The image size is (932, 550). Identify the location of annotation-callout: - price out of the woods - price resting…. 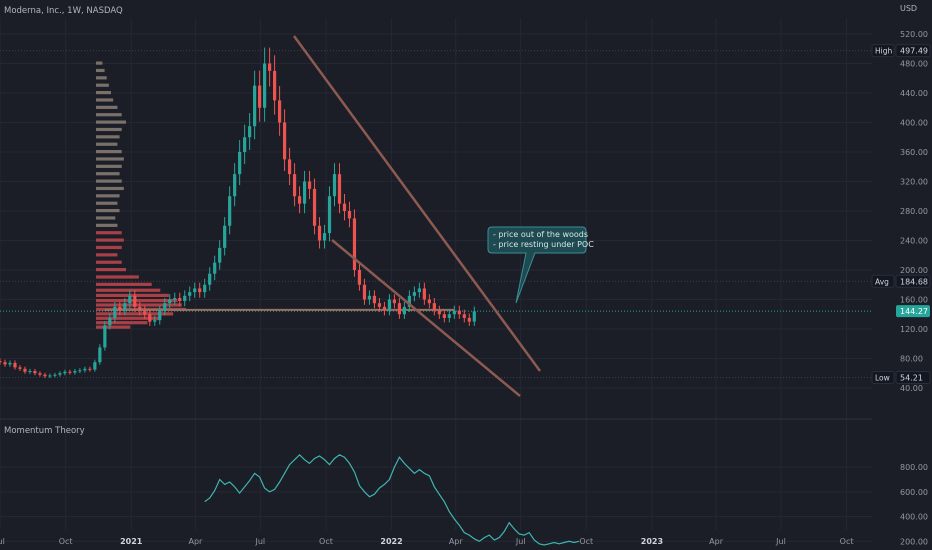
(540, 265).